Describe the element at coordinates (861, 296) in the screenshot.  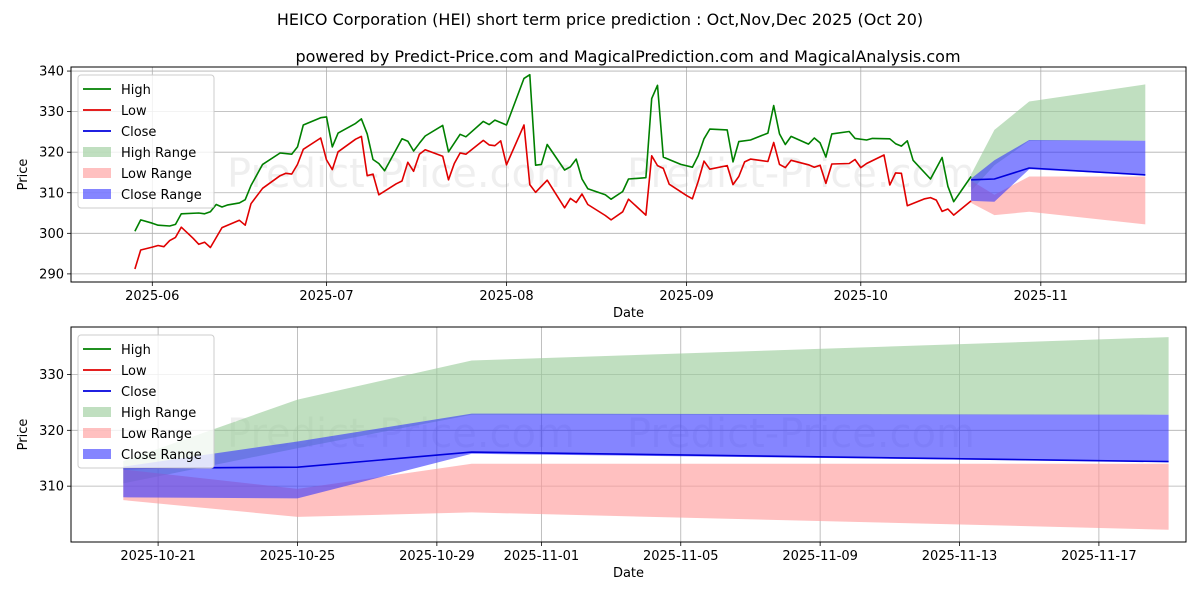
I see `x-tick-label: 2025-10` at that location.